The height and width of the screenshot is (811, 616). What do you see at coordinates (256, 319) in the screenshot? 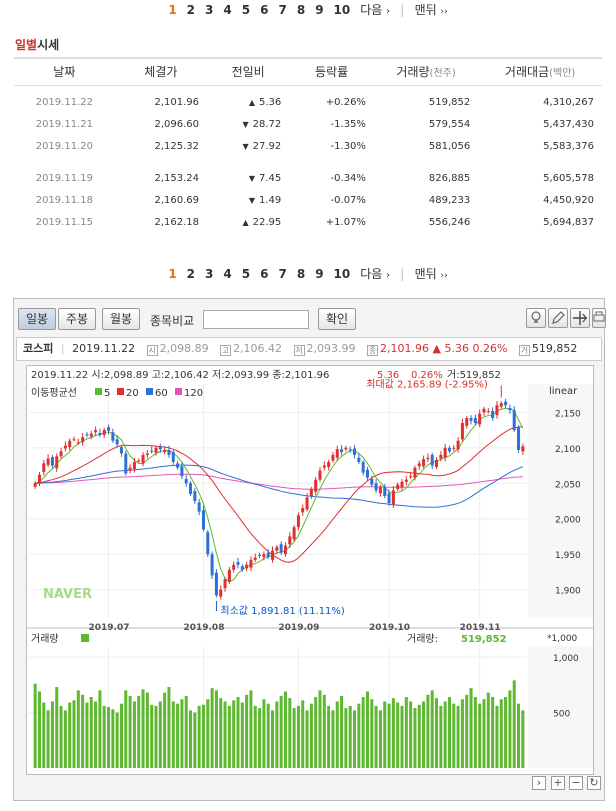
I see `compare-input` at bounding box center [256, 319].